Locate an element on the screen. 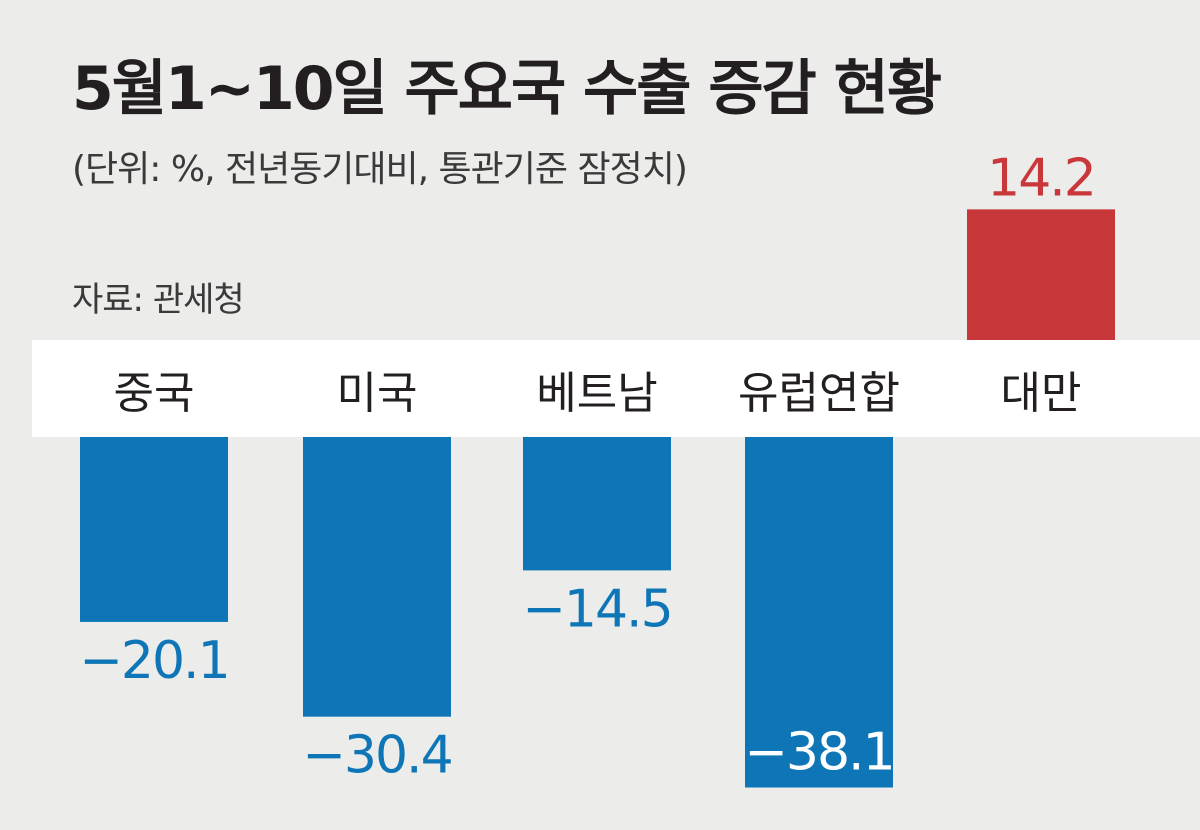  category-band is located at coordinates (616, 388).